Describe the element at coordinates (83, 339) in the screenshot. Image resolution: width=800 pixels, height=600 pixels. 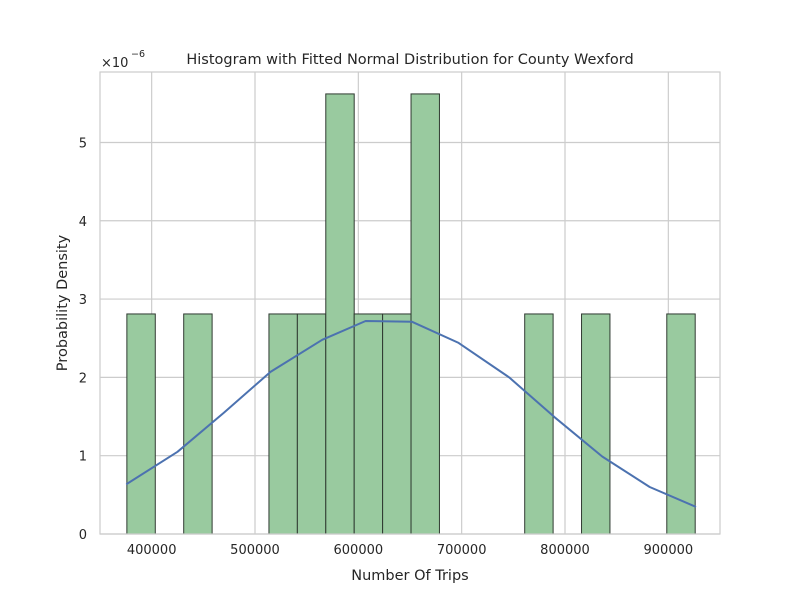
I see `y-tick-labels: 0 1 2 3 4 5` at that location.